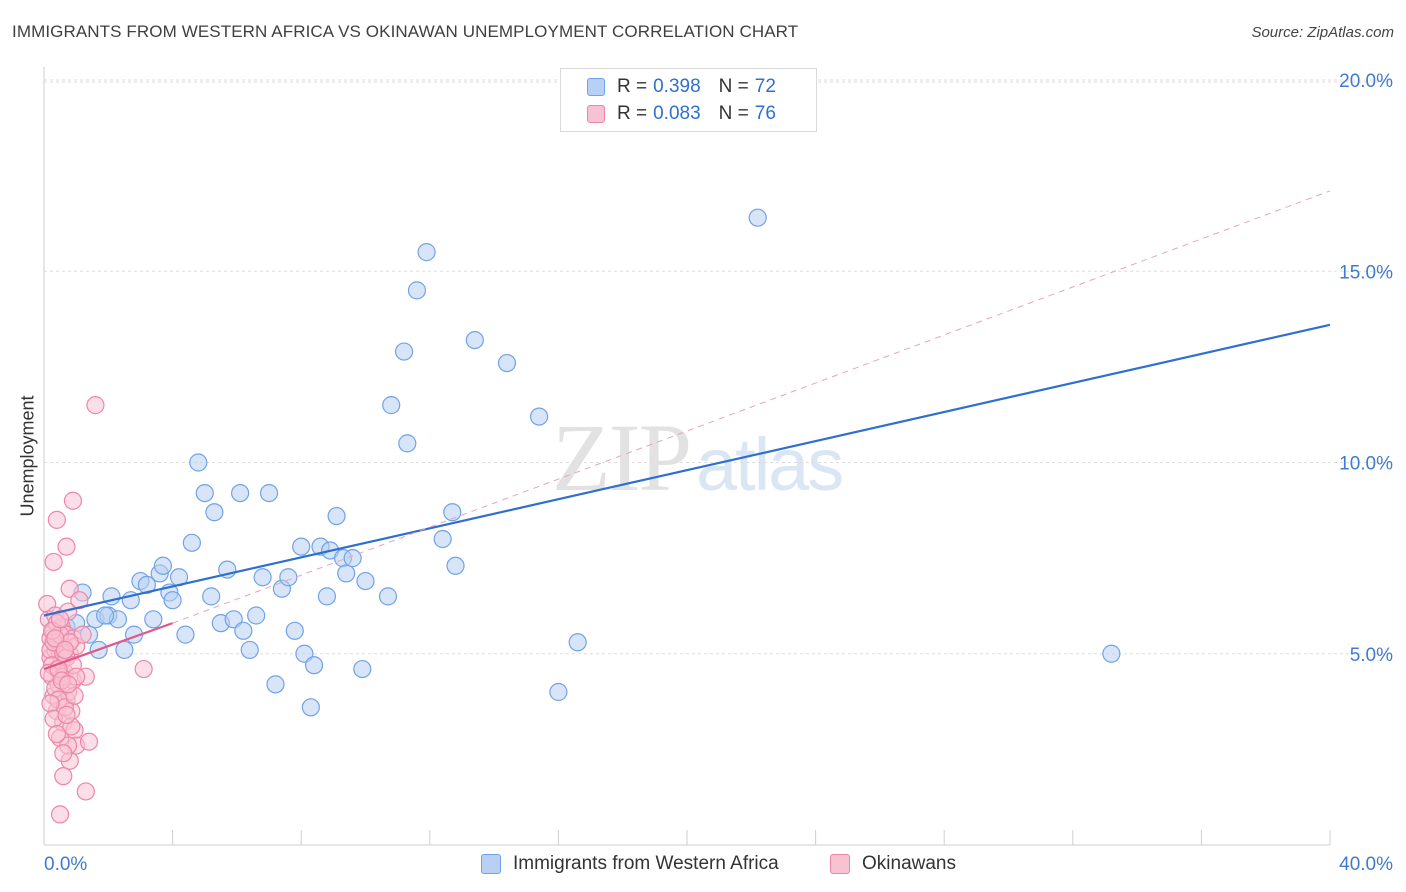 The width and height of the screenshot is (1406, 892). I want to click on y-axis-label: Unemployment, so click(27, 456).